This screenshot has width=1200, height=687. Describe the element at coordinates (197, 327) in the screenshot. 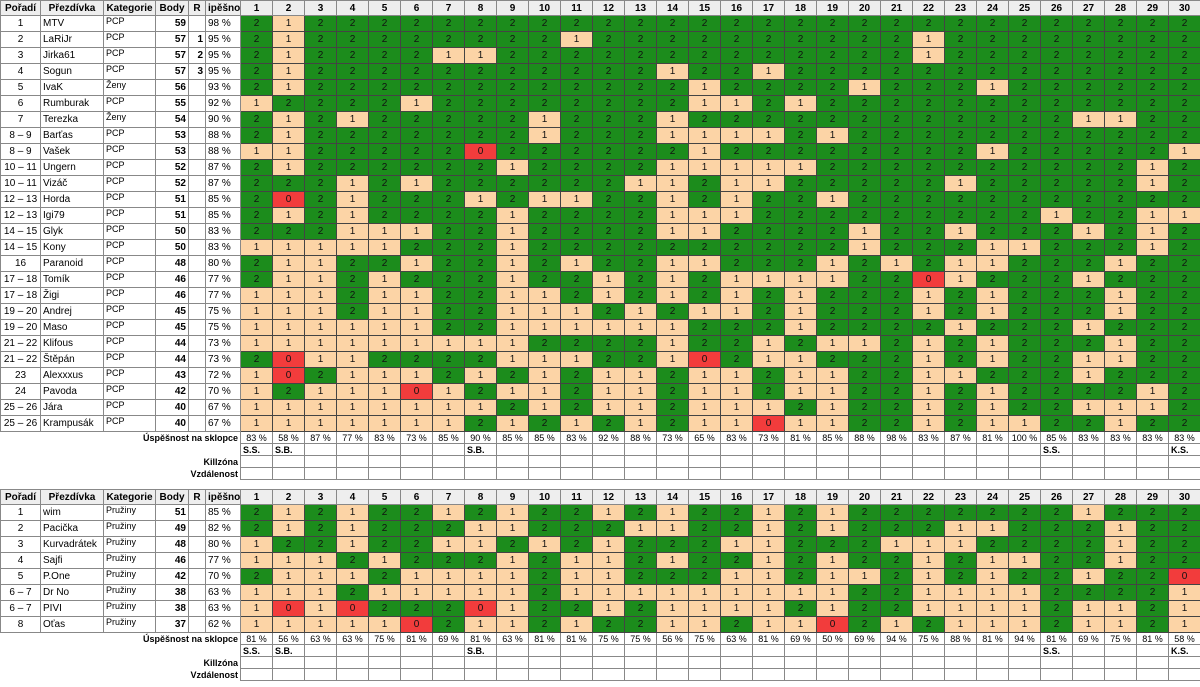

I see `r-rank` at that location.